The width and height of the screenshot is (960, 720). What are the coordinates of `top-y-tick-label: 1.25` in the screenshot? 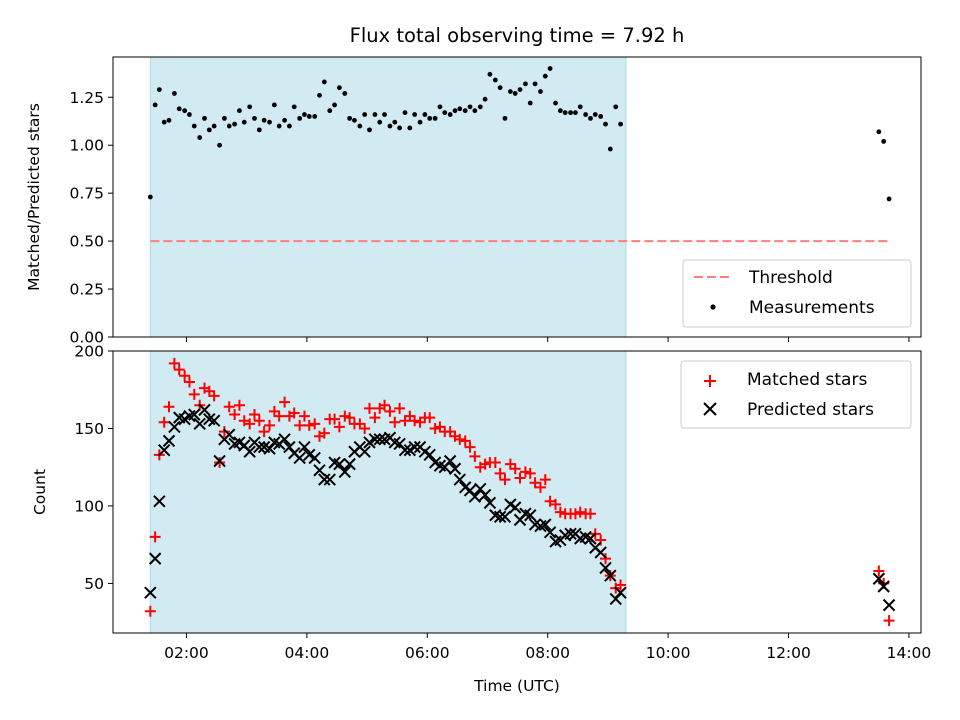 It's located at (86, 98).